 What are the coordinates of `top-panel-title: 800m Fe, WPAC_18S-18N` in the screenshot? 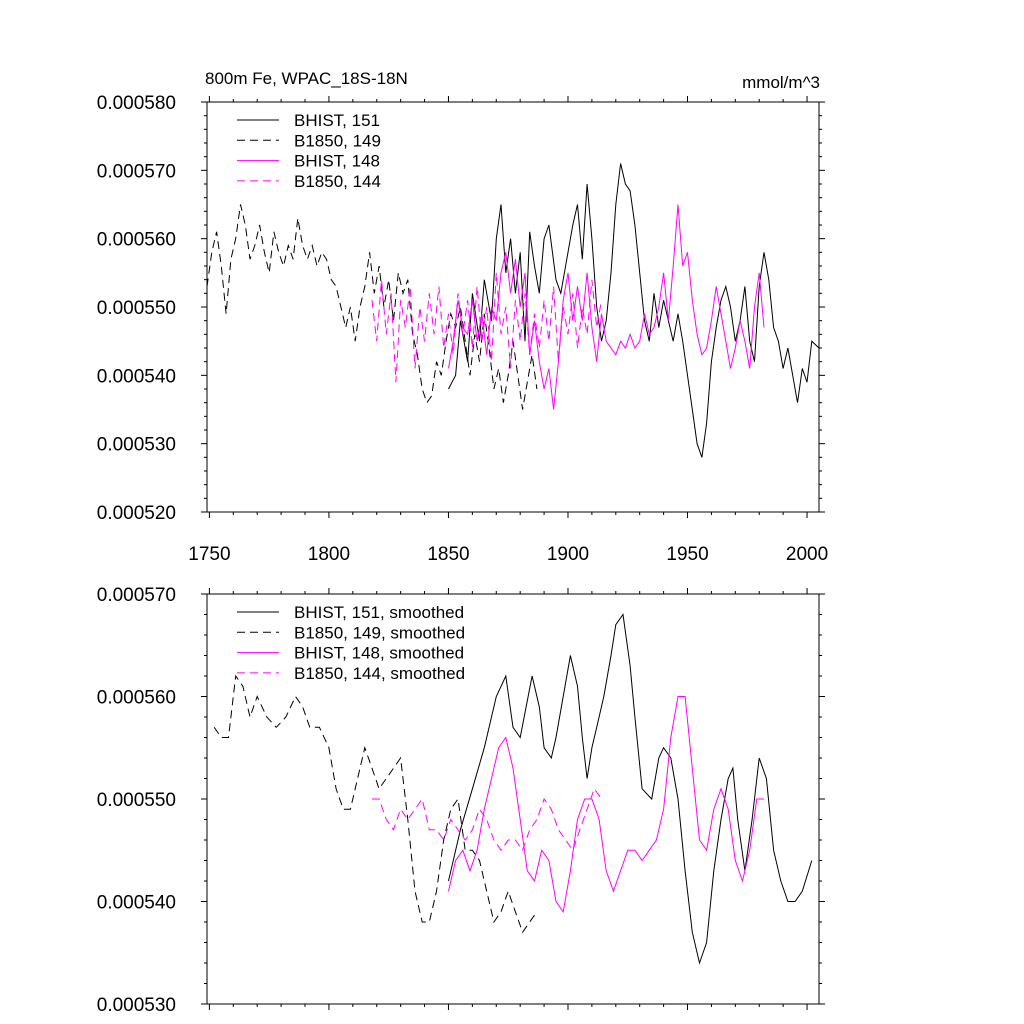 It's located at (306, 78).